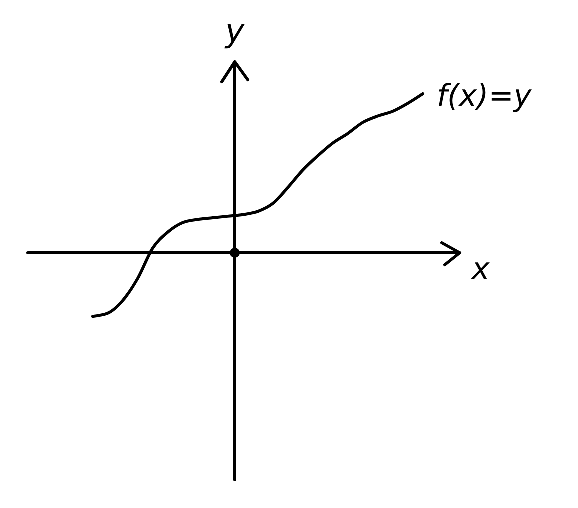  Describe the element at coordinates (485, 96) in the screenshot. I see `series-label: f(x)=y` at that location.